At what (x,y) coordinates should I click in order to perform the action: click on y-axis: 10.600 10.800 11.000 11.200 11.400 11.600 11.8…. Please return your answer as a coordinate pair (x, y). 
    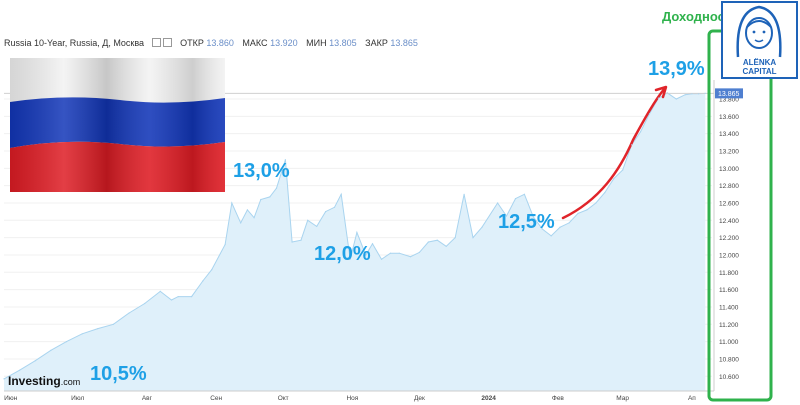
    Looking at the image, I should click on (726, 235).